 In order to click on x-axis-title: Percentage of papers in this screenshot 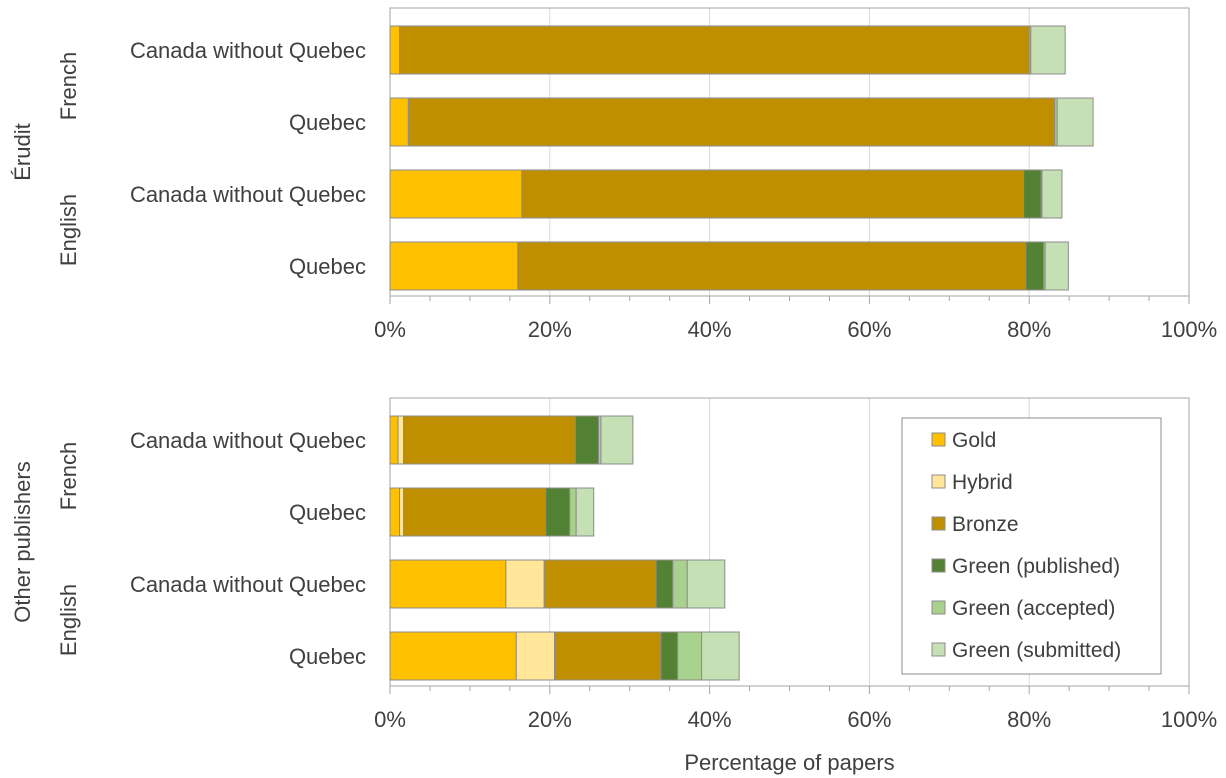, I will do `click(789, 762)`.